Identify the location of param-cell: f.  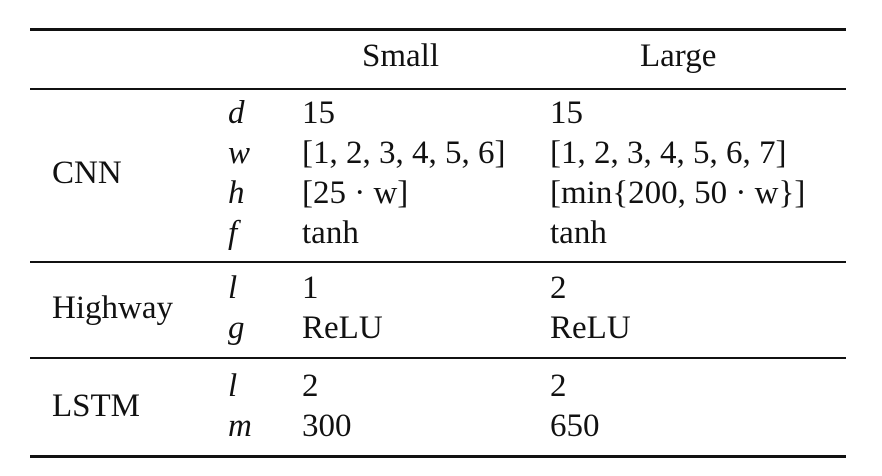
(233, 233).